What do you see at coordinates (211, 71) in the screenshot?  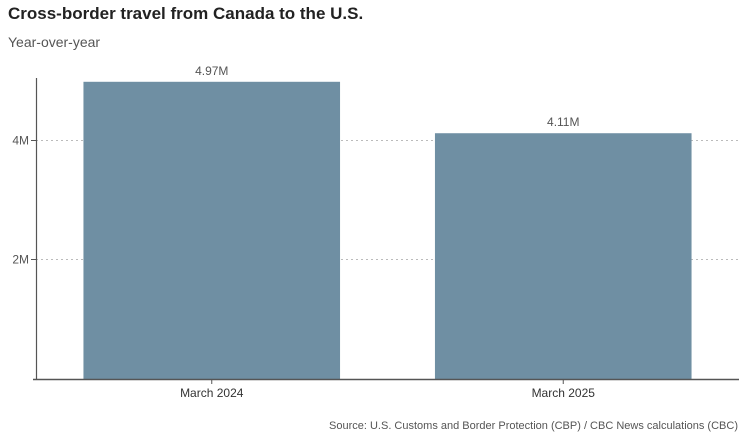 I see `data-label: 4.97M` at bounding box center [211, 71].